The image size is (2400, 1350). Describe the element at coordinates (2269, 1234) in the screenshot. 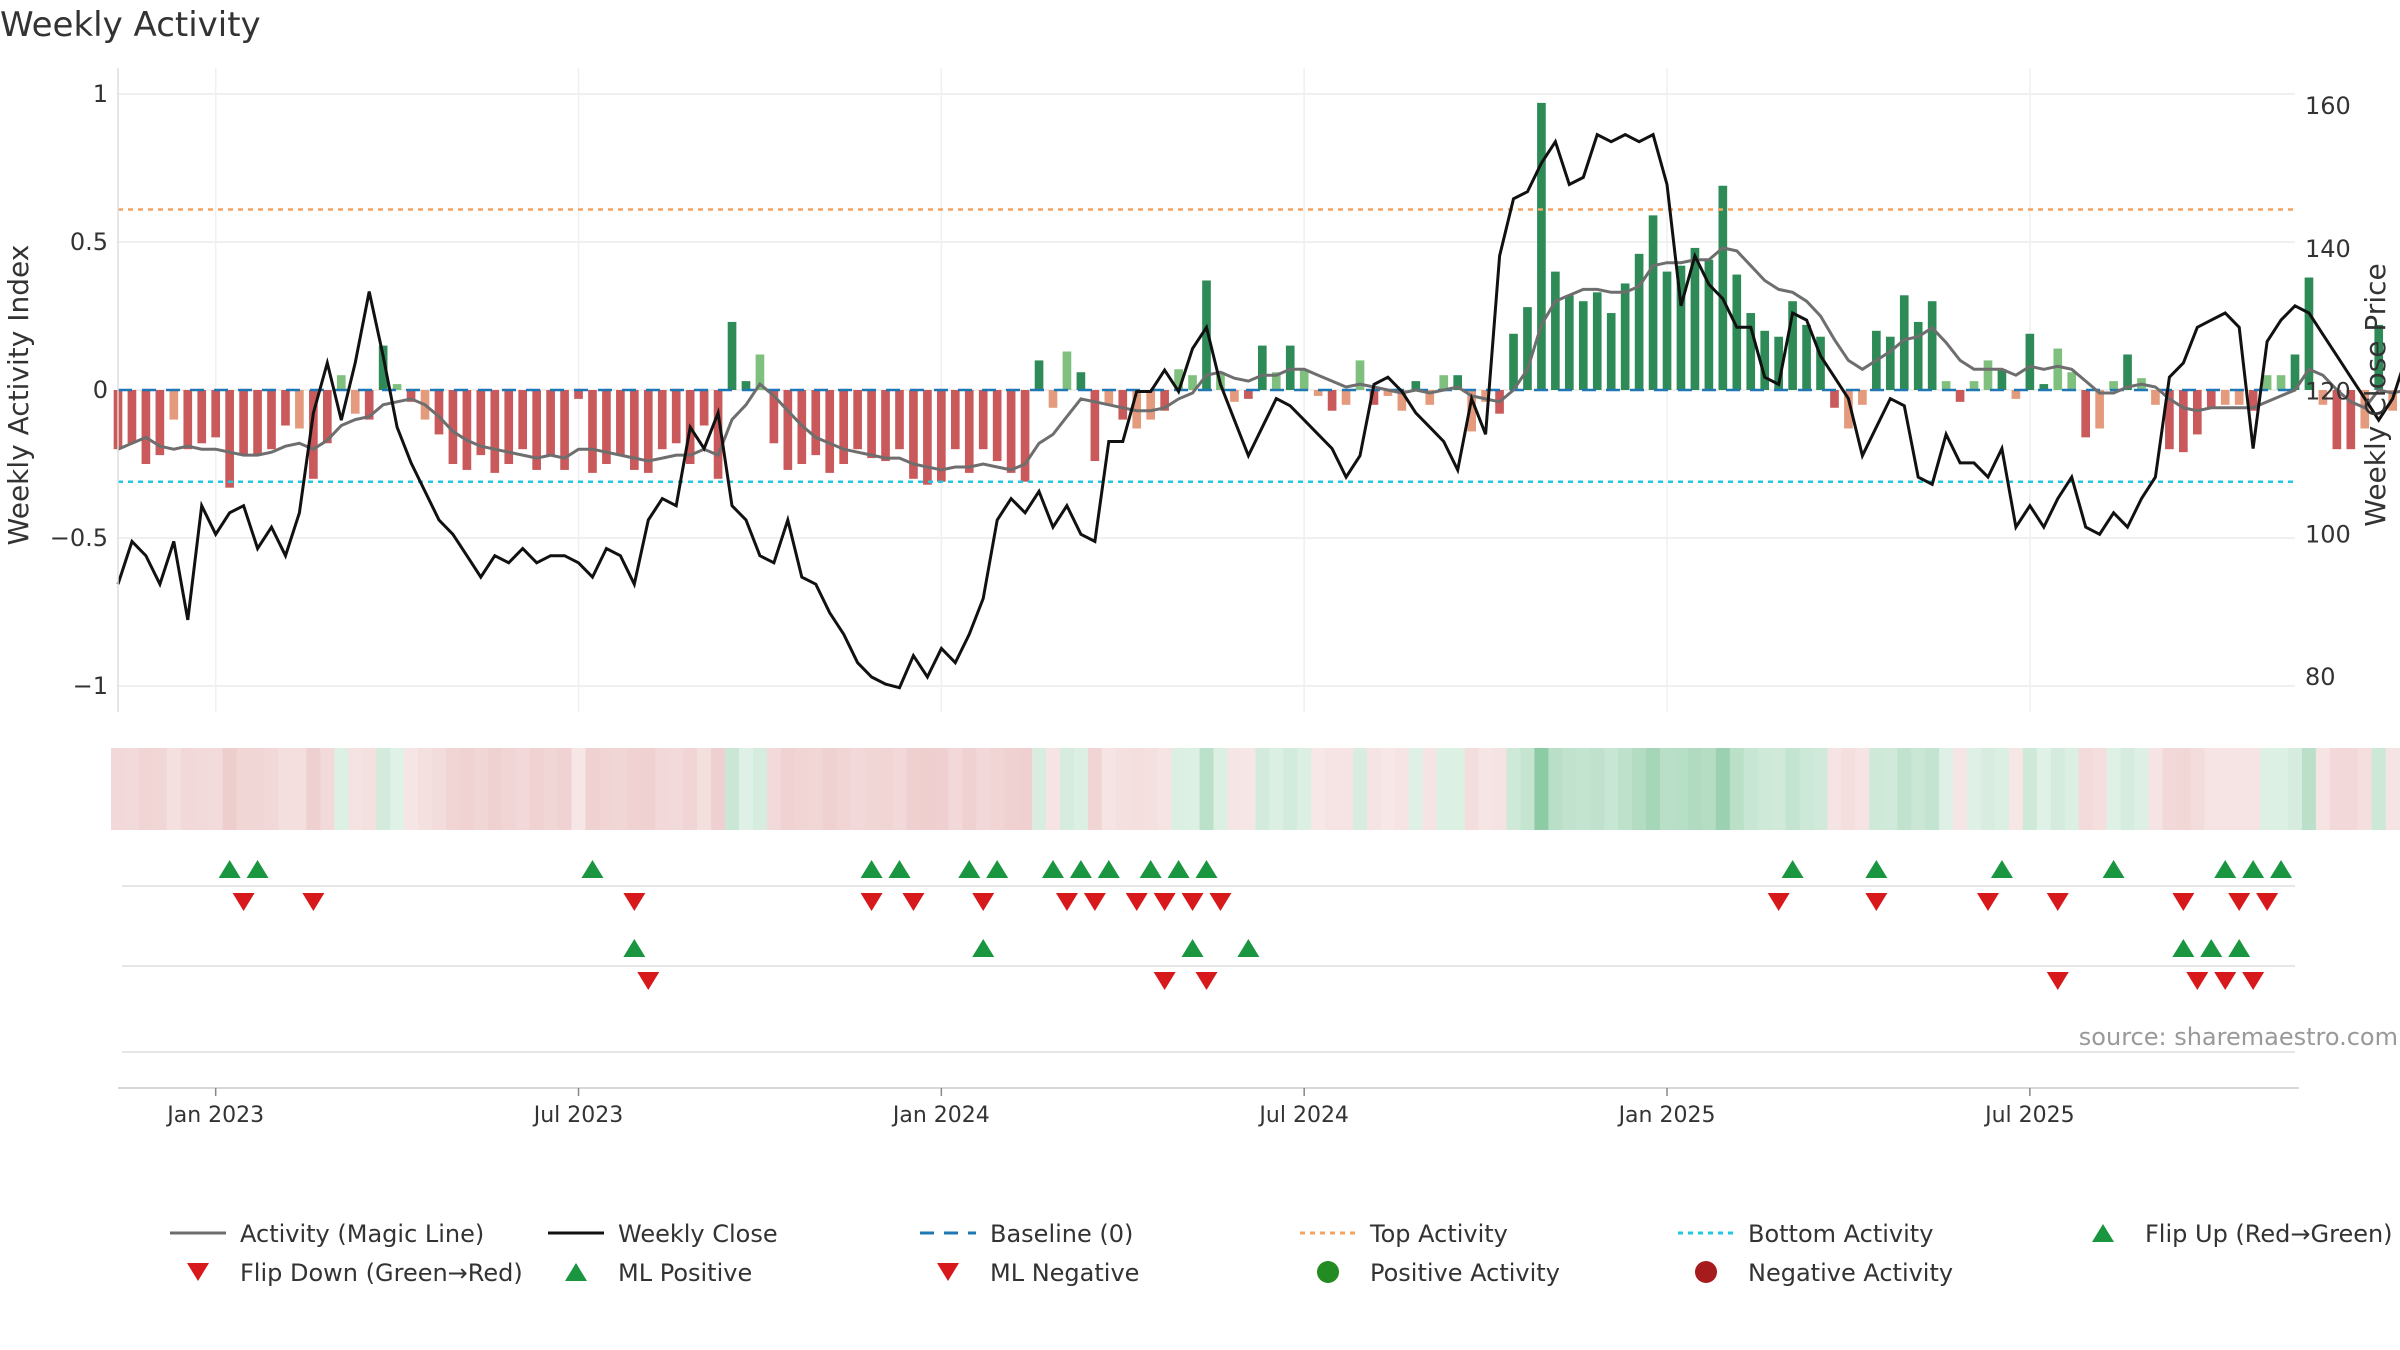

I see `legend-label: Flip Up (Red→Green)` at that location.